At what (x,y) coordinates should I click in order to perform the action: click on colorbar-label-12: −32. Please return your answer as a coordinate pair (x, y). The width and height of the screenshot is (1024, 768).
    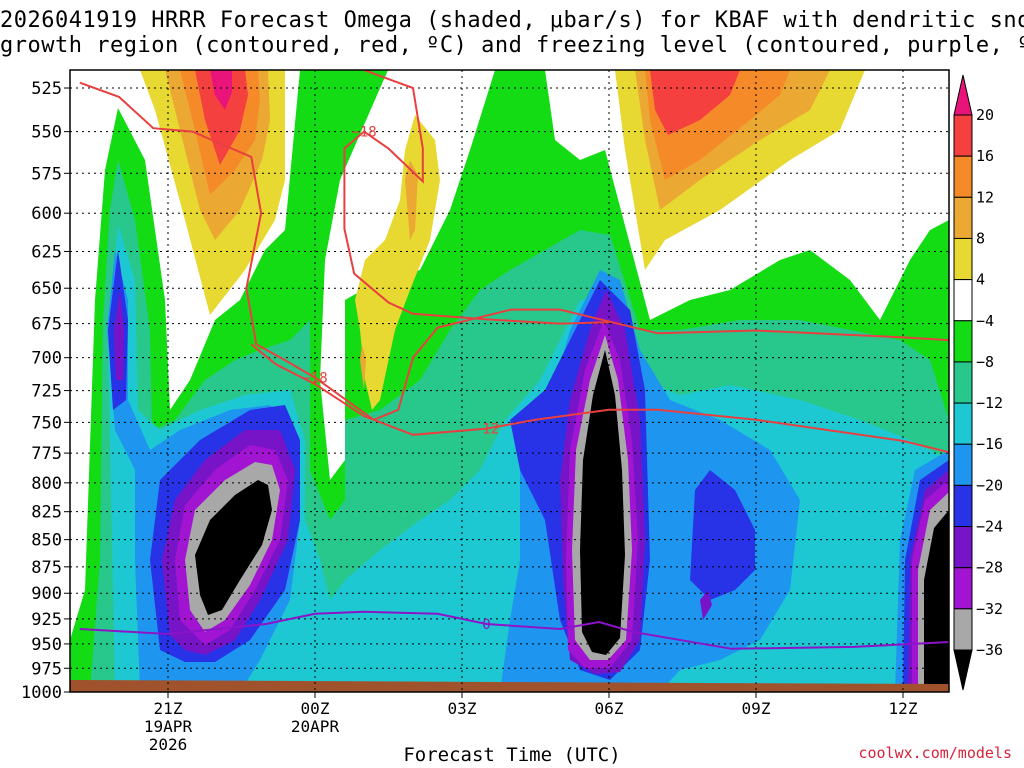
    Looking at the image, I should click on (989, 609).